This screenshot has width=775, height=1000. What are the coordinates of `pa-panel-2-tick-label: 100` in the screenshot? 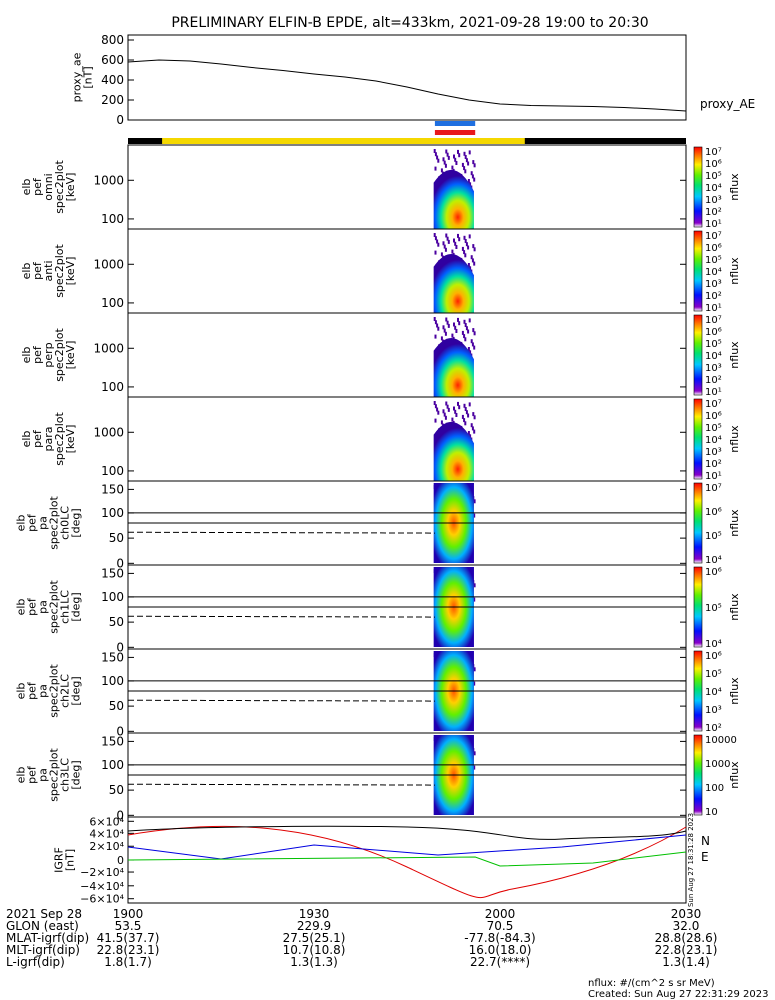 It's located at (112, 681).